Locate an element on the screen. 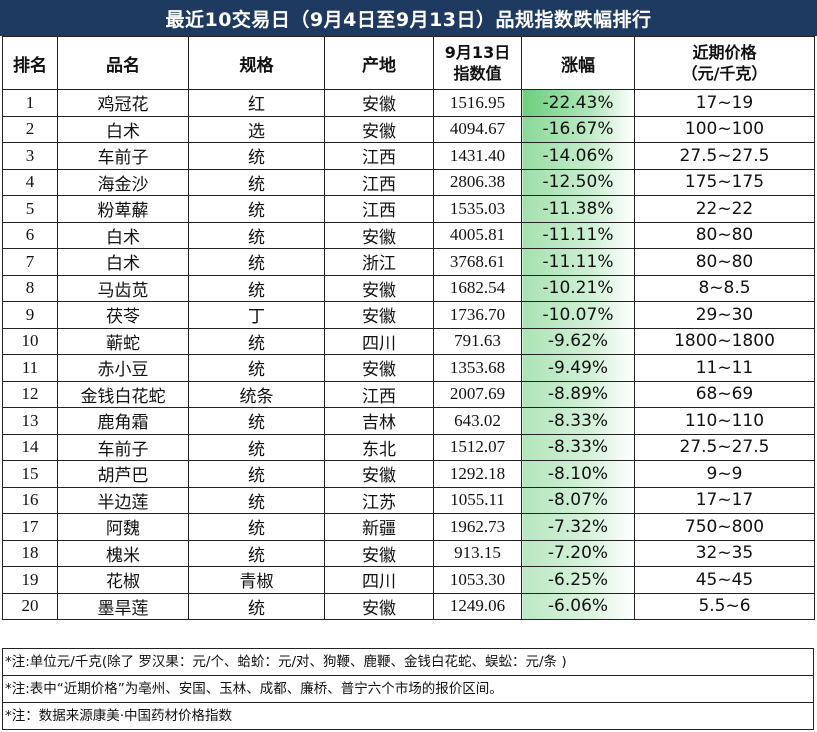 The image size is (817, 732). cell-price: 750~800 is located at coordinates (724, 527).